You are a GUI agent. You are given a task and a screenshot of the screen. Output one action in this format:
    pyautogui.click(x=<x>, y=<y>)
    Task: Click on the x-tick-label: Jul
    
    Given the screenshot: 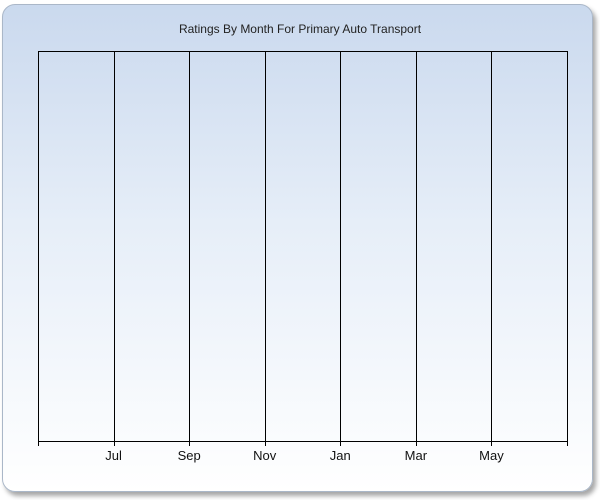 What is the action you would take?
    pyautogui.click(x=113, y=455)
    